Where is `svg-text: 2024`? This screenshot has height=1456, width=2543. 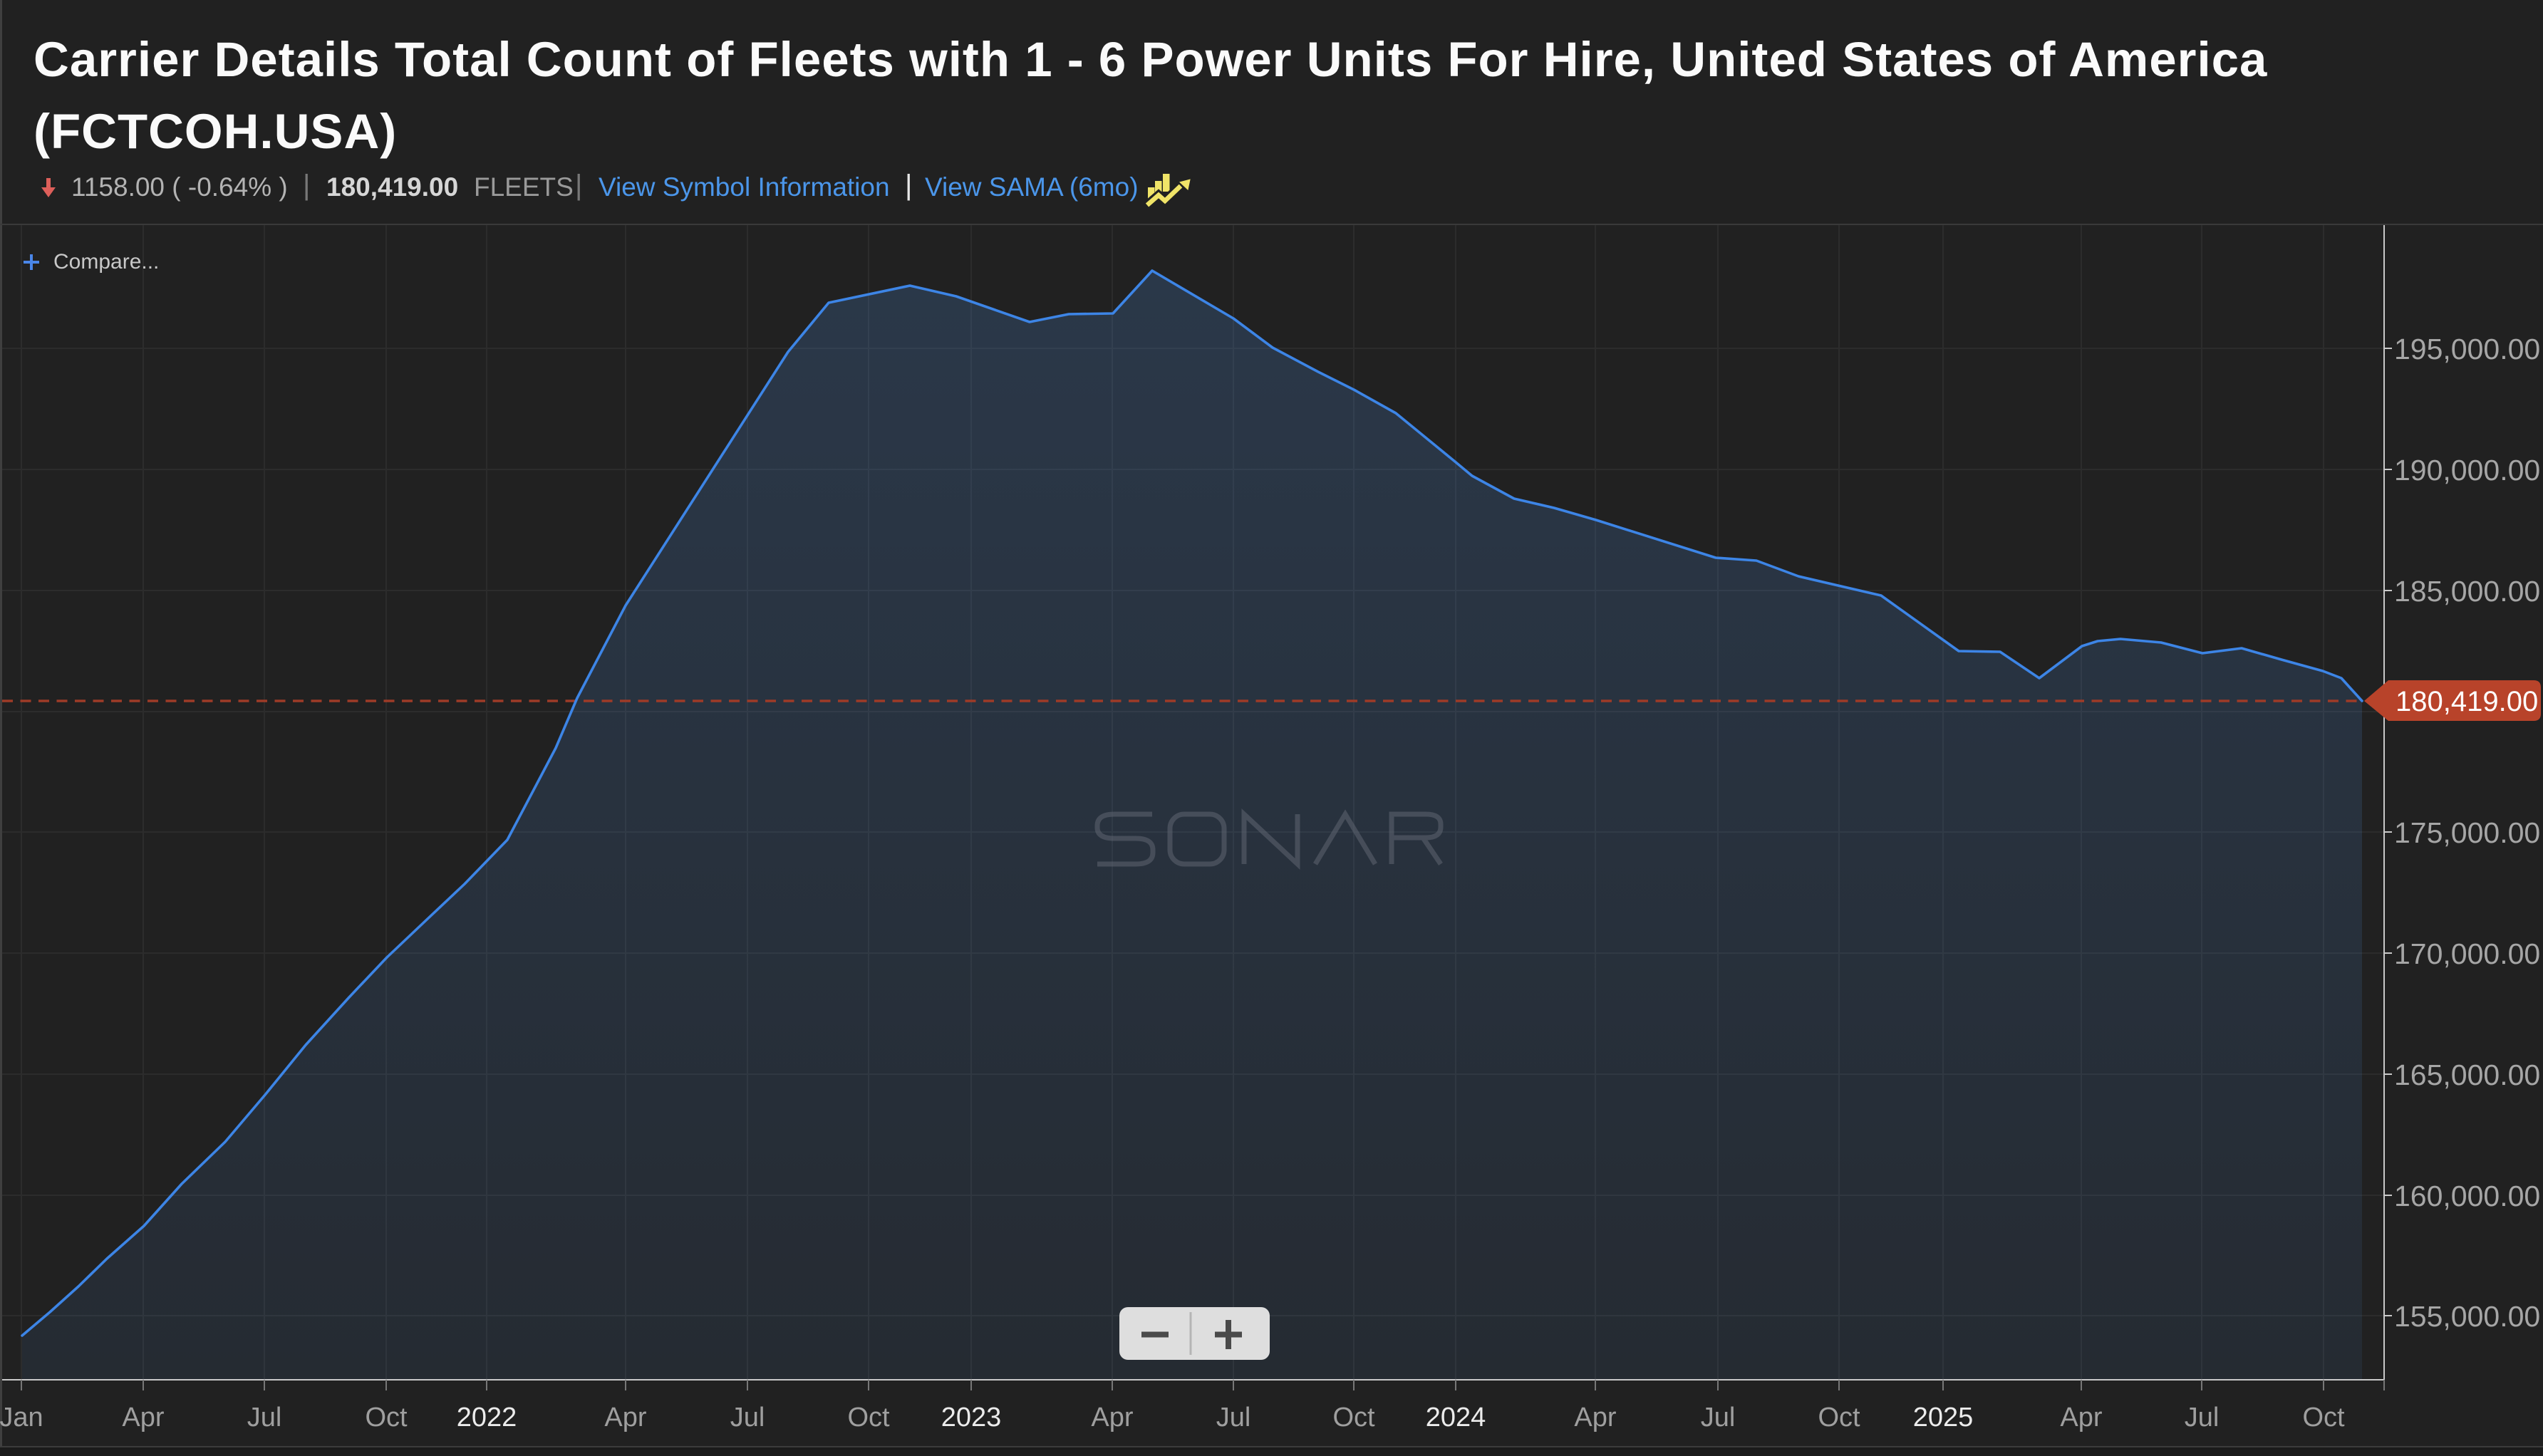
svg-text: 2024 is located at coordinates (1456, 1417).